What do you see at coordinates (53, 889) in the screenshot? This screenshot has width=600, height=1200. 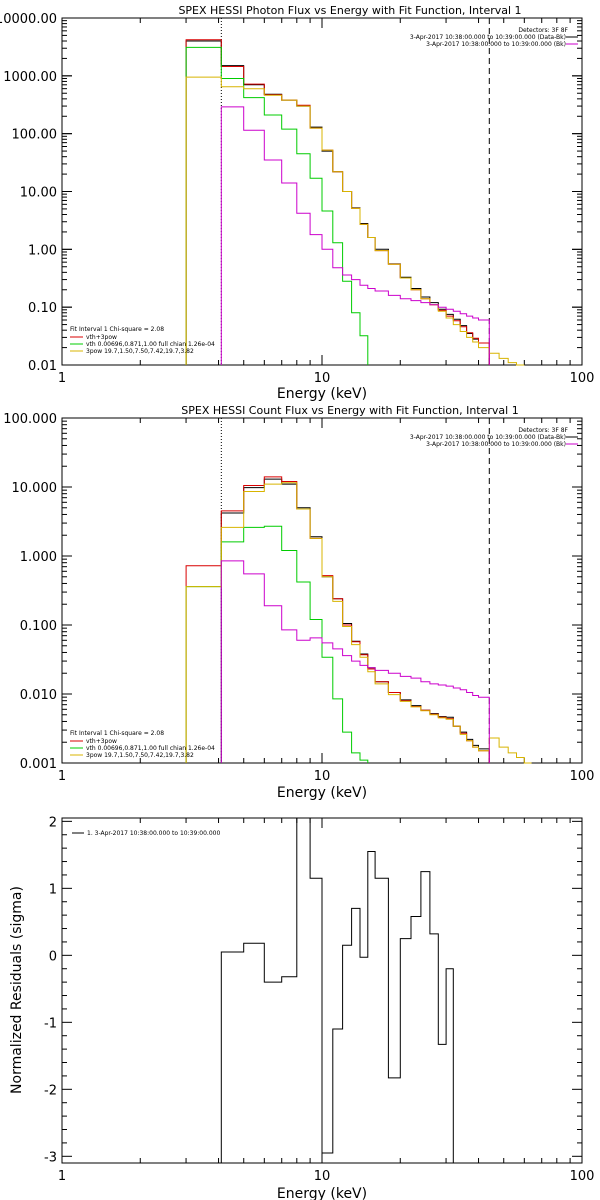 I see `y-tick-label: 1` at bounding box center [53, 889].